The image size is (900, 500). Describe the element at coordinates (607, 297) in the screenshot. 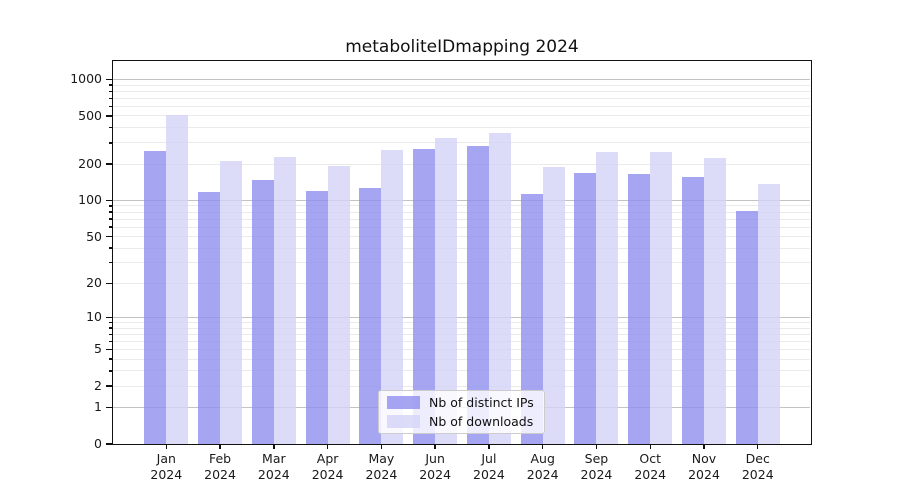

I see `bar-downloads-sep` at that location.